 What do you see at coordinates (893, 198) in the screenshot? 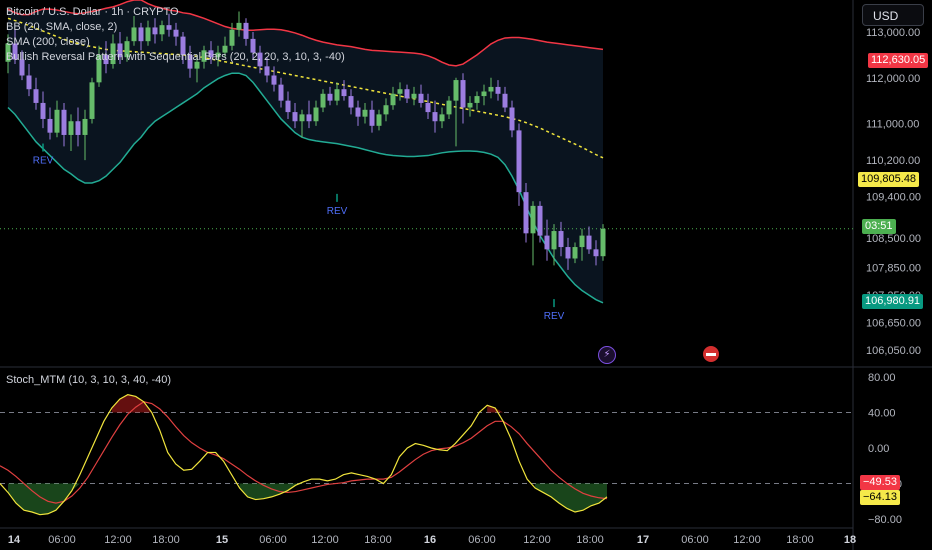
I see `price-axis-tick-label: 109,400.00` at bounding box center [893, 198].